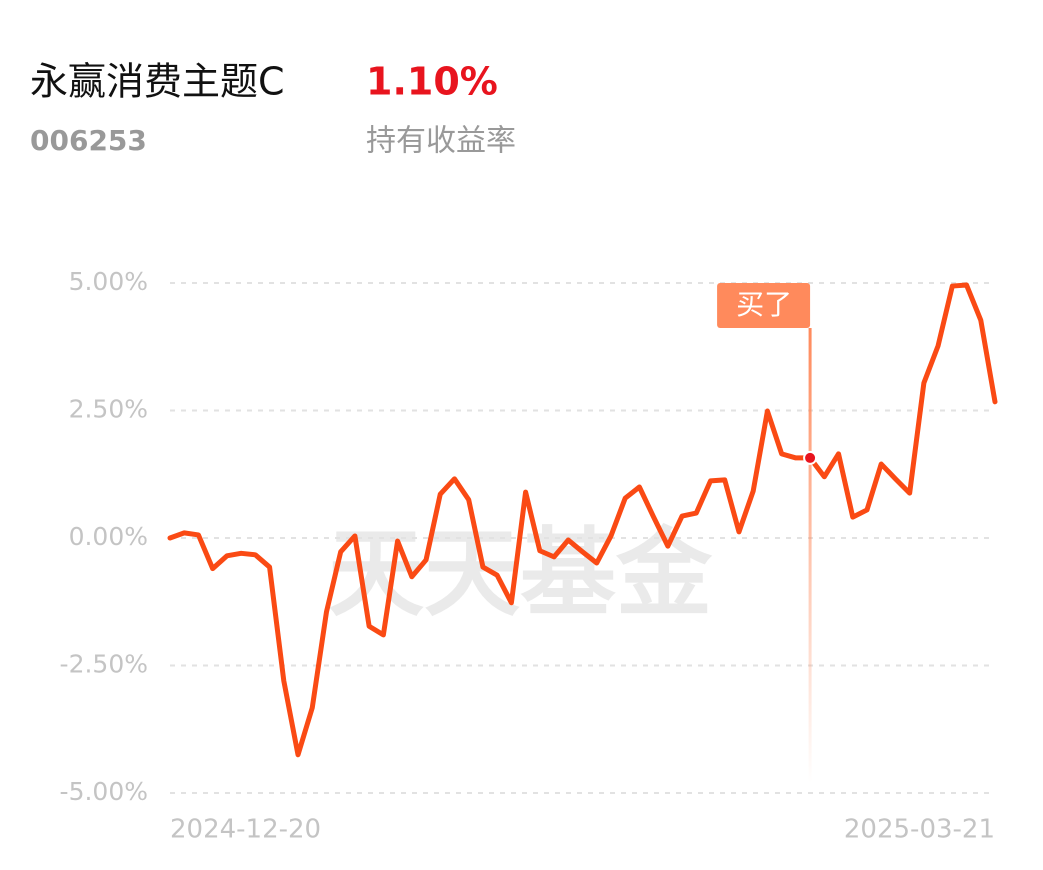 Image resolution: width=1043 pixels, height=870 pixels. What do you see at coordinates (157, 82) in the screenshot?
I see `fund-title: 永赢消费主题C` at bounding box center [157, 82].